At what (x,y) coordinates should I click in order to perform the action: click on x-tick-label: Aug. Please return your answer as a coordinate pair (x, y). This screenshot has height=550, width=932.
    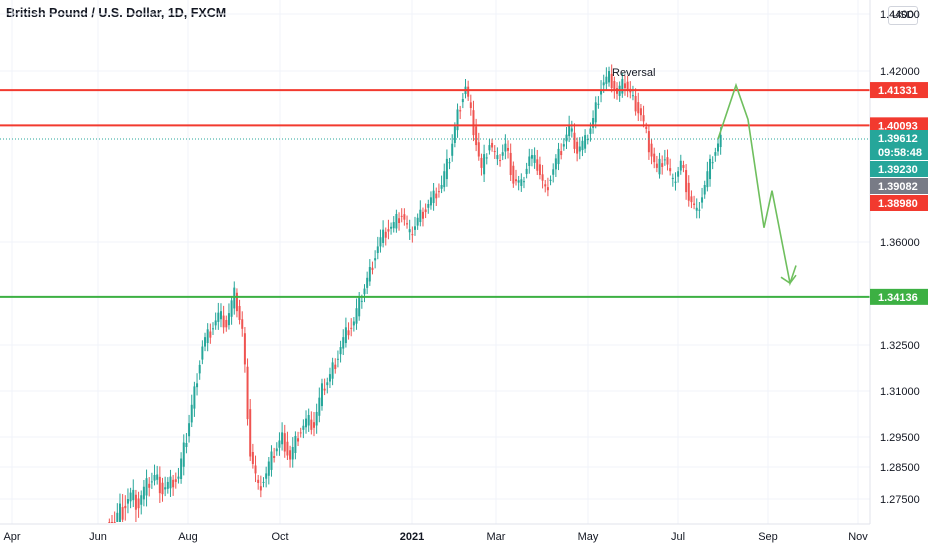
    Looking at the image, I should click on (188, 537).